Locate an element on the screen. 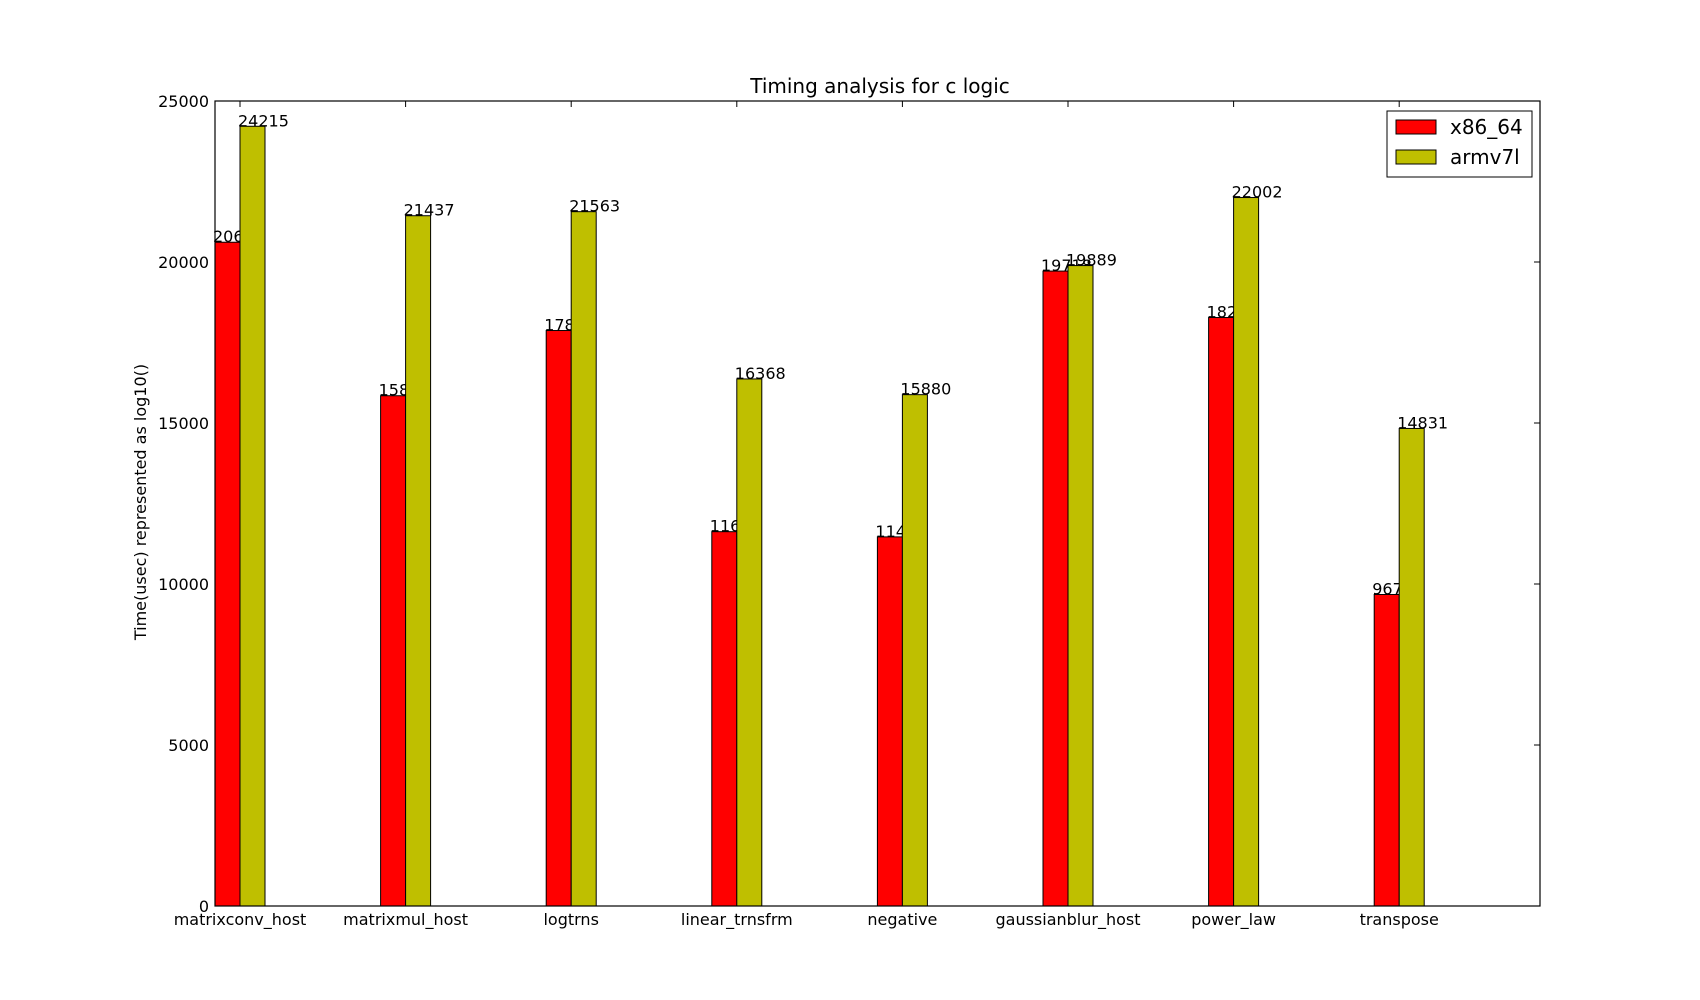  y-axis-title: Time(usec) represented as log10() is located at coordinates (140, 502).